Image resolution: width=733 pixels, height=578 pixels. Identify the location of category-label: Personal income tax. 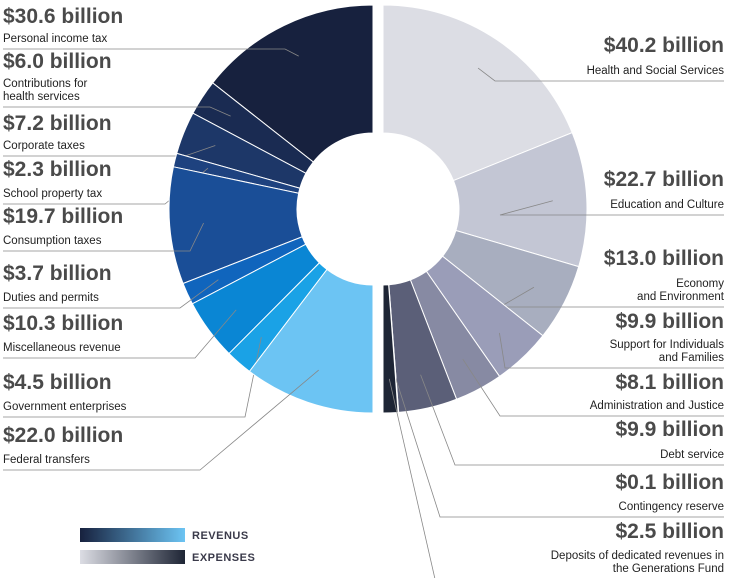
(55, 39).